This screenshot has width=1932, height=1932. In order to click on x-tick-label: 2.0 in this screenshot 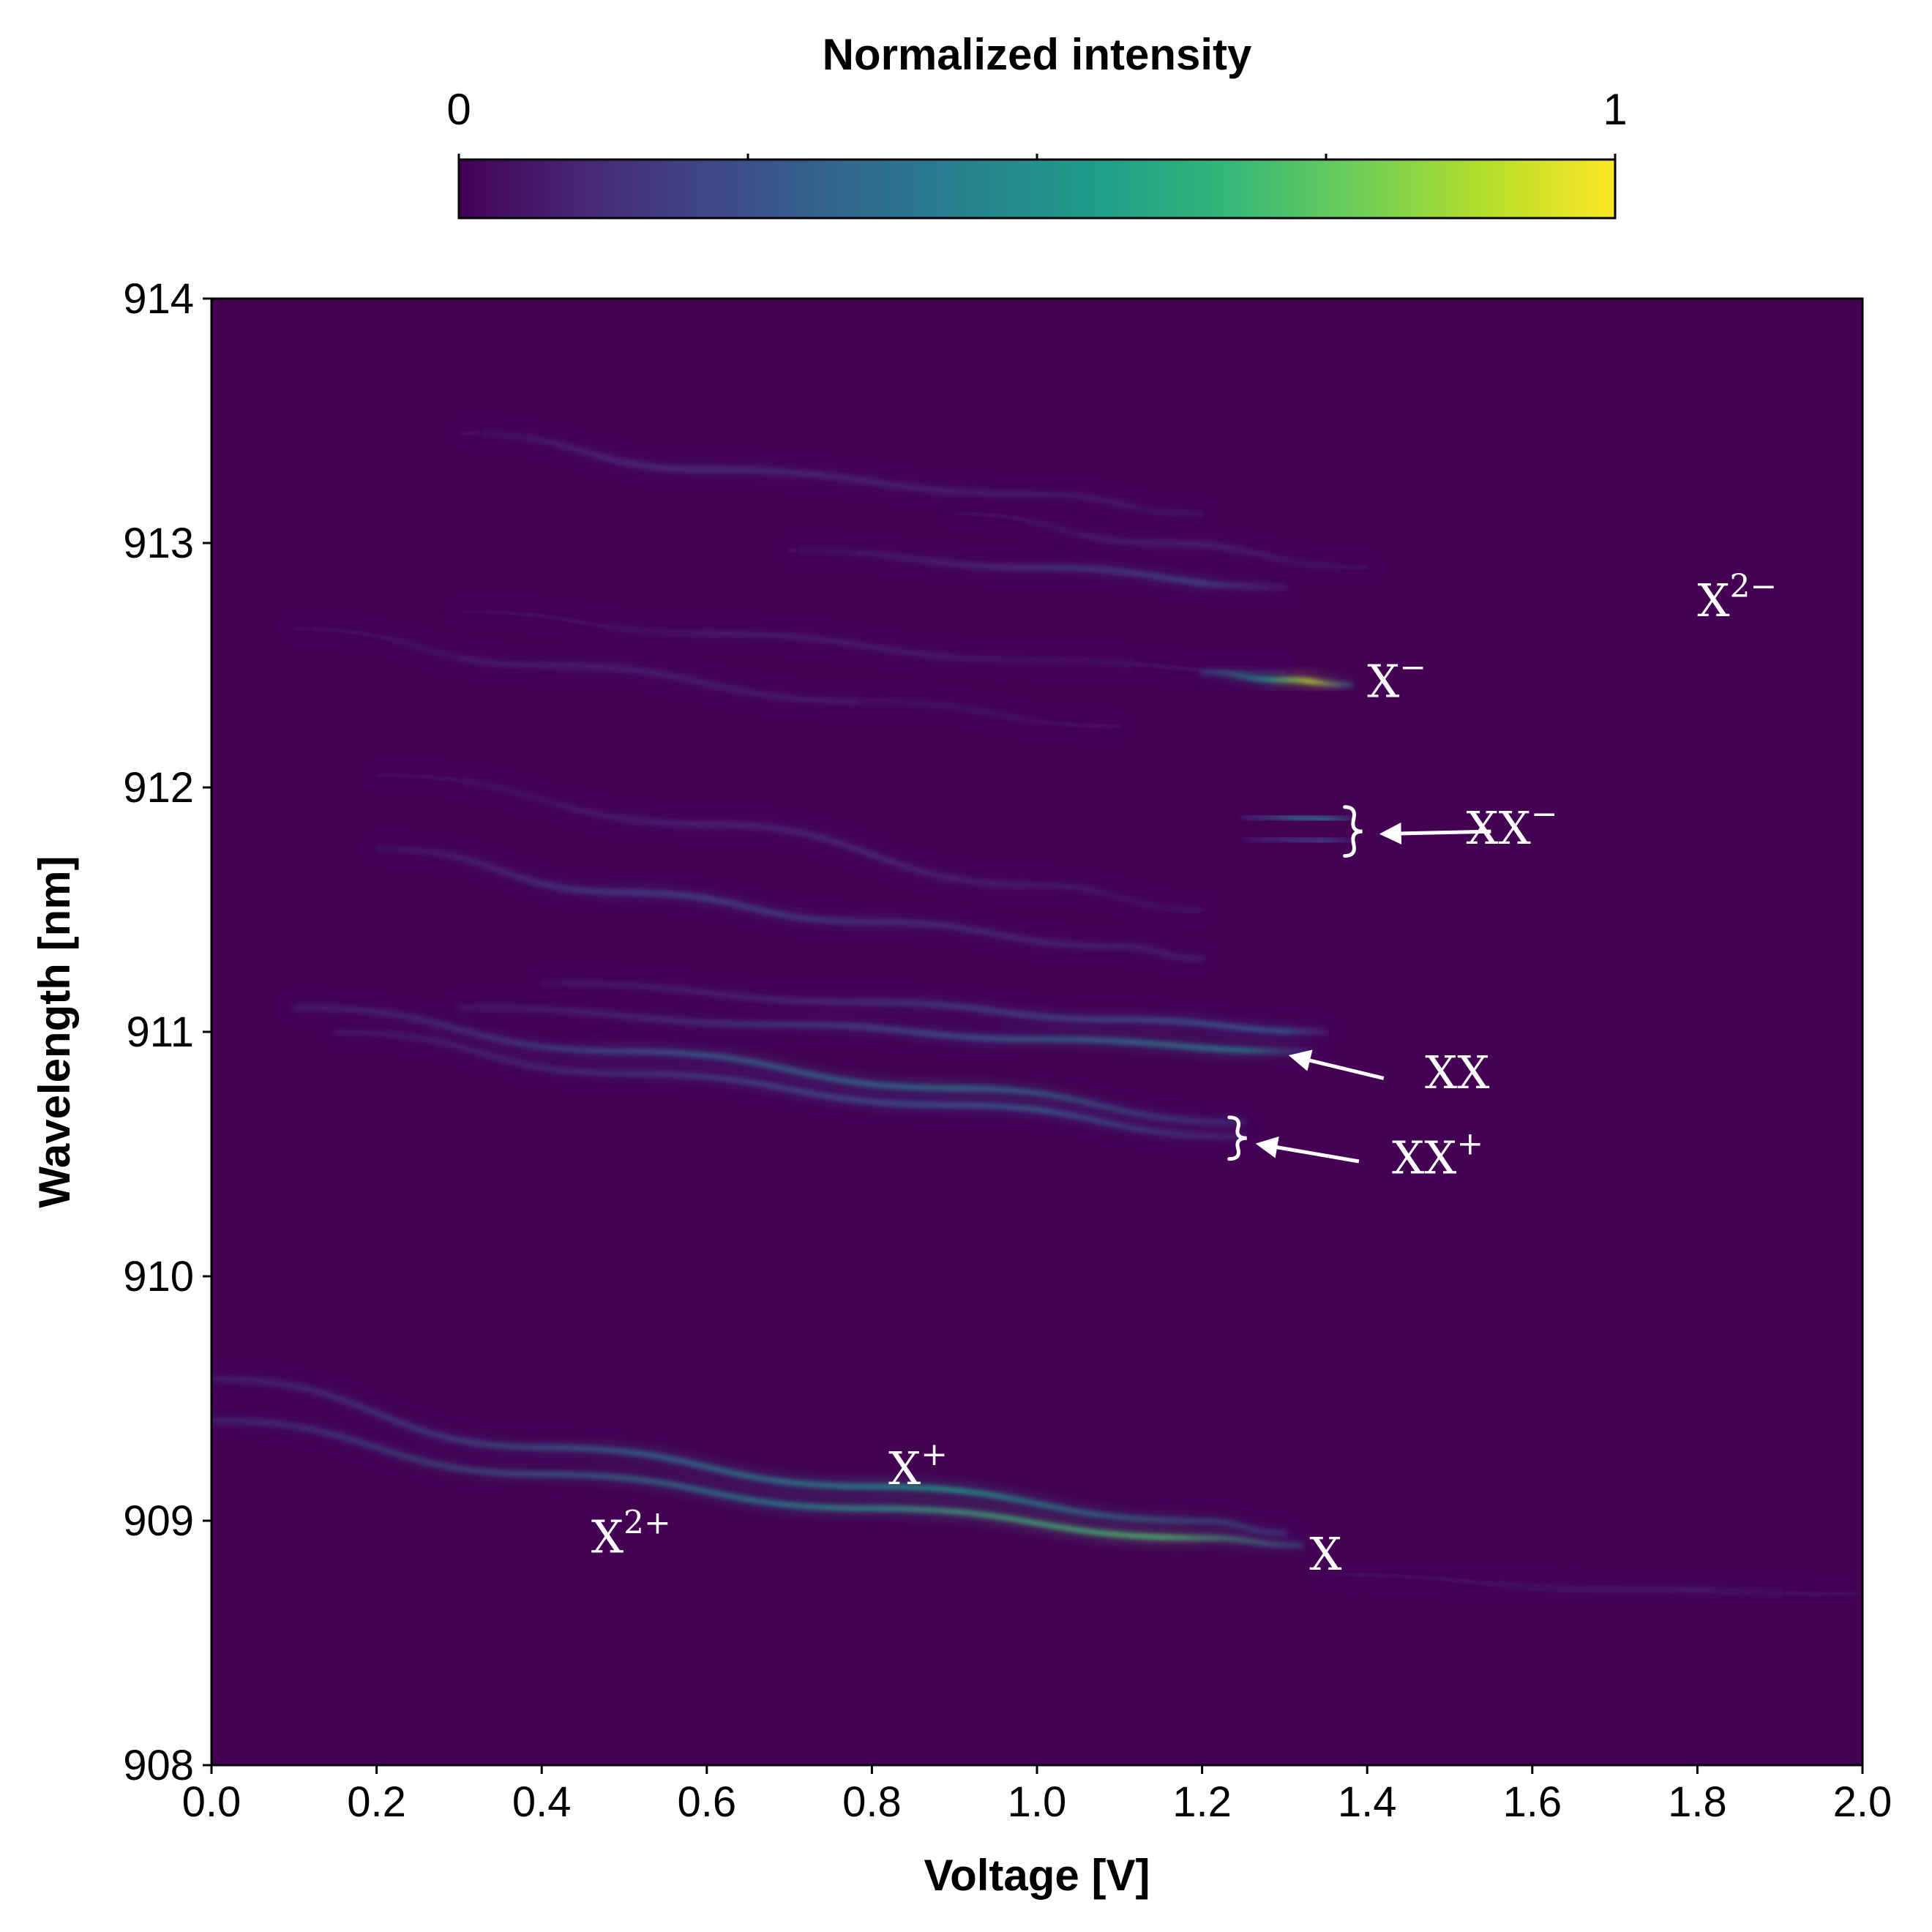, I will do `click(1862, 1802)`.